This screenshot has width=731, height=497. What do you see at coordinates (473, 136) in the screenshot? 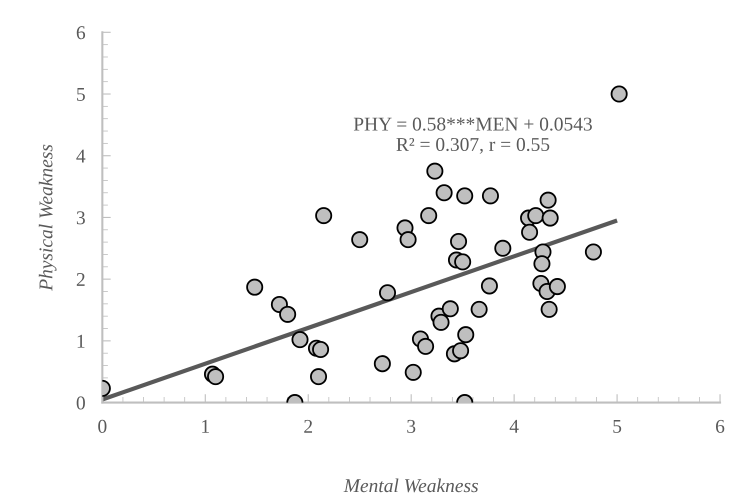
I see `annotation: PHY = 0.58***MEN + 0.0543 R² = 0.307, r = 0.55` at bounding box center [473, 136].